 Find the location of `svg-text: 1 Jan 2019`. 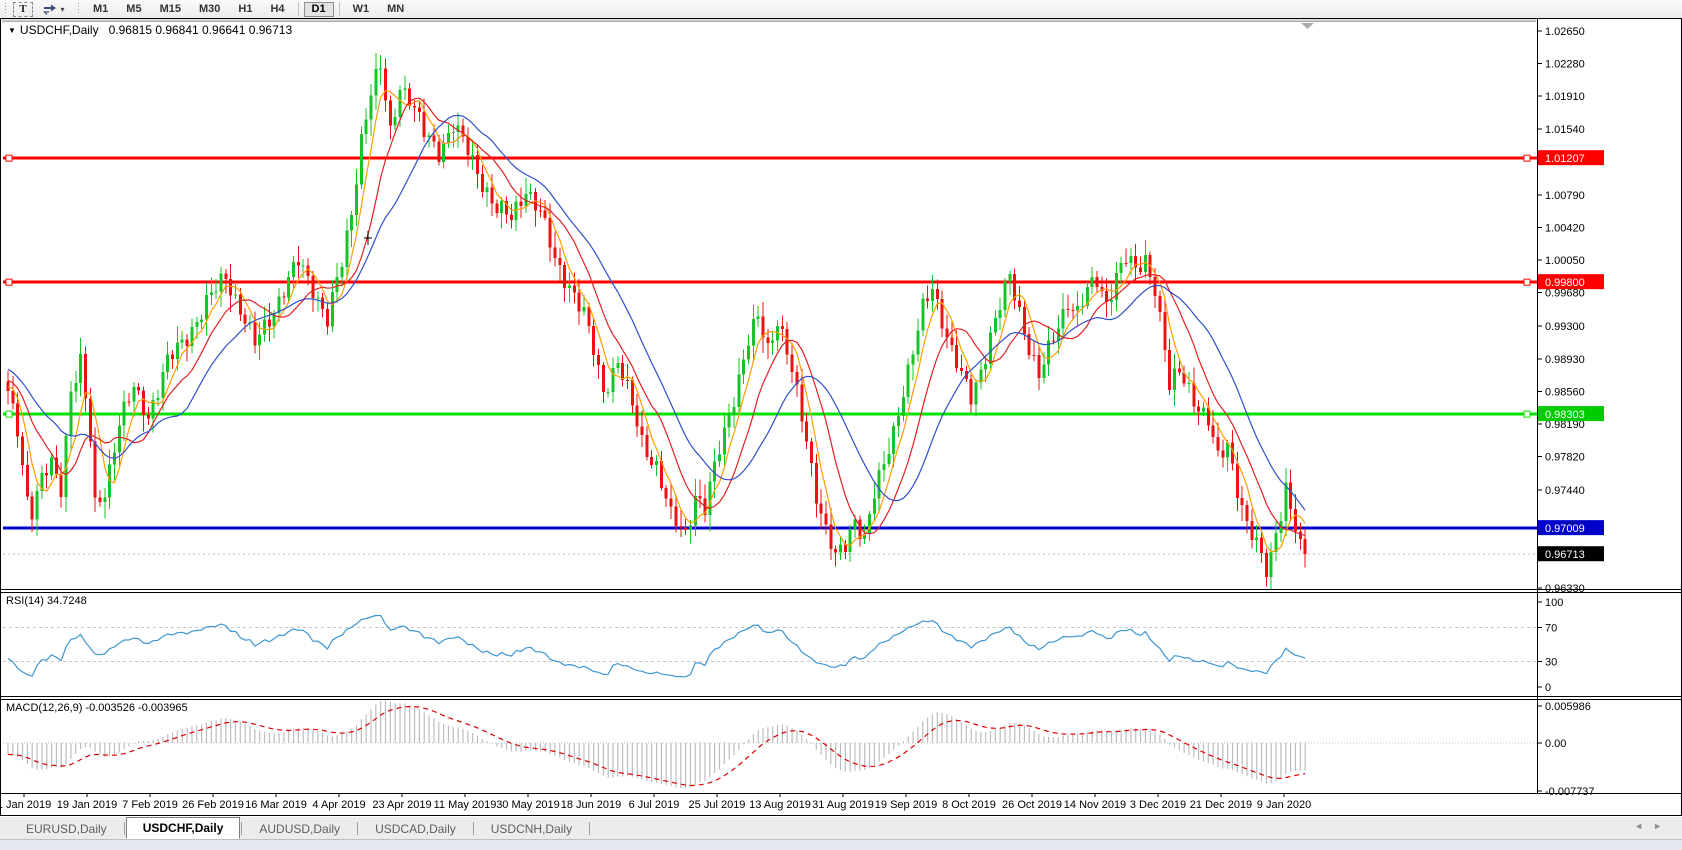

svg-text: 1 Jan 2019 is located at coordinates (25, 805).